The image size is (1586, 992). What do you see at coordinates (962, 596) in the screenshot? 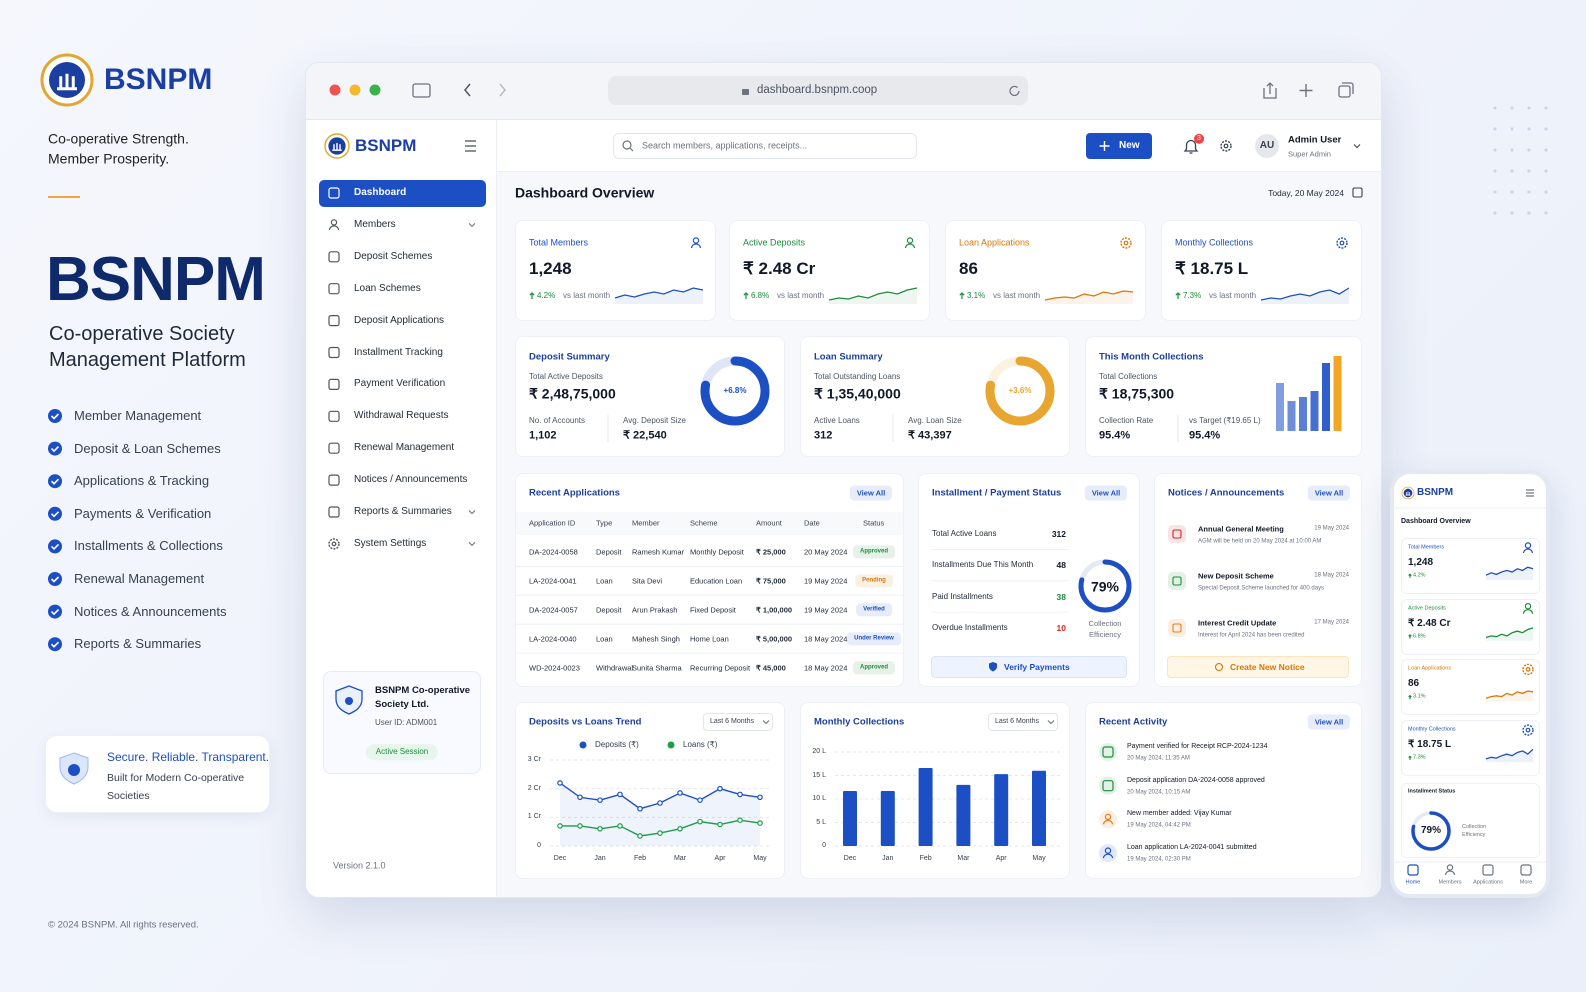
I see `status-label: Paid Installments` at bounding box center [962, 596].